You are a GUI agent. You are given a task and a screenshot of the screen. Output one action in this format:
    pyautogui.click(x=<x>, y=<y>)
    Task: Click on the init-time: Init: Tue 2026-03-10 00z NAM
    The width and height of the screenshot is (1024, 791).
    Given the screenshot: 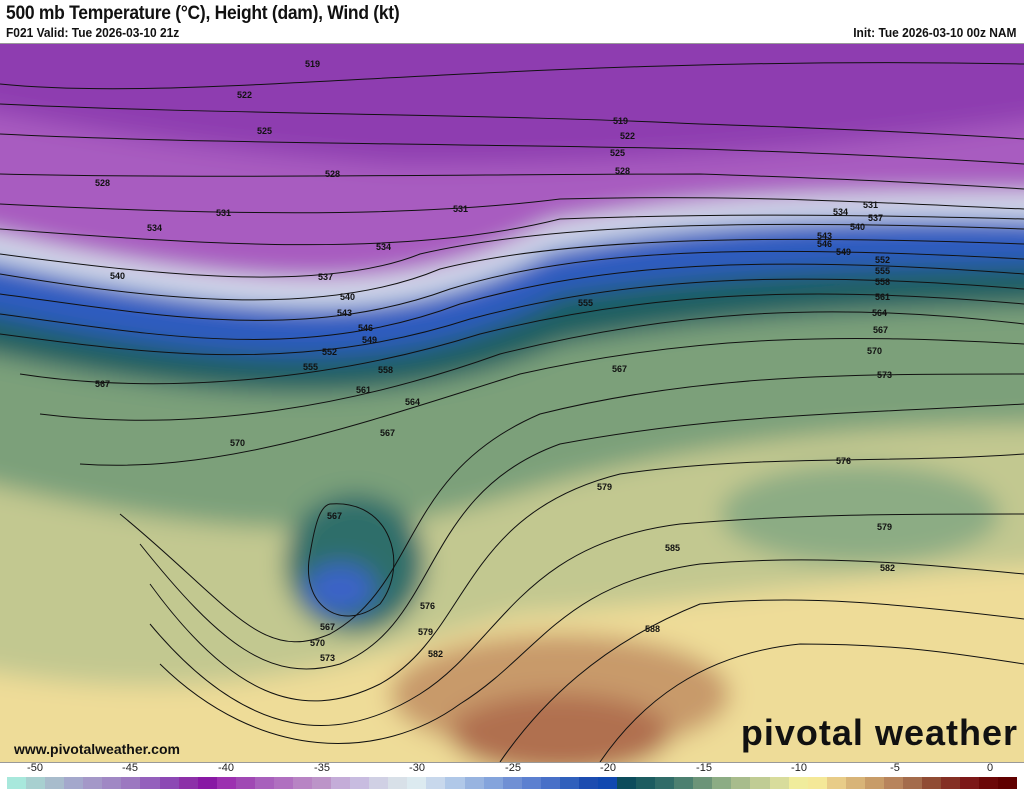 What is the action you would take?
    pyautogui.click(x=934, y=32)
    